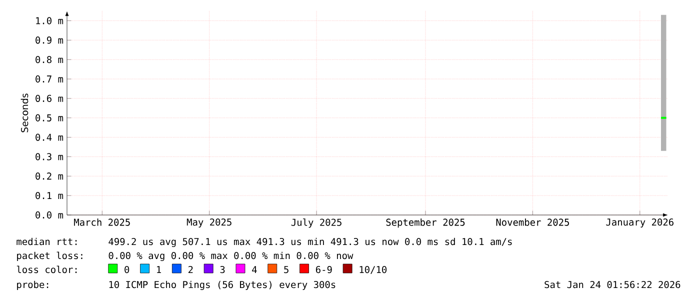 The image size is (697, 297). What do you see at coordinates (49, 256) in the screenshot?
I see `text: packet loss:` at bounding box center [49, 256].